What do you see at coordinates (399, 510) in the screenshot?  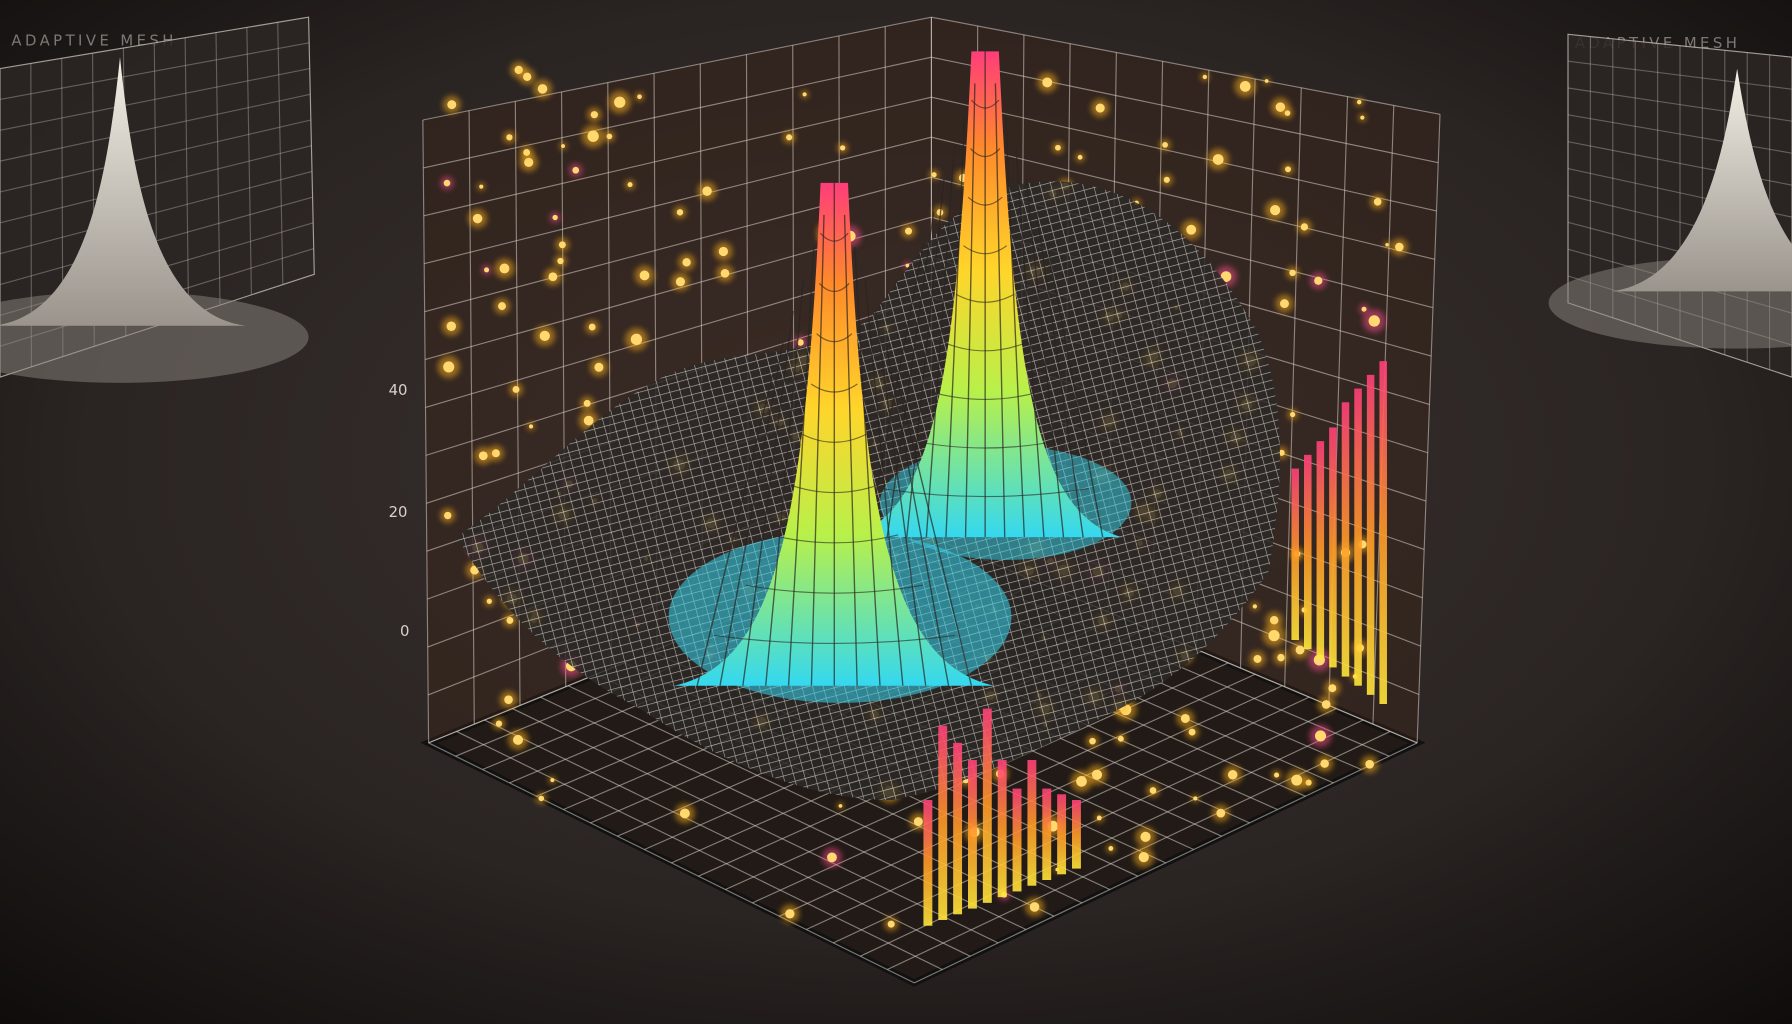 I see `axis-labels: 40 20 0` at bounding box center [399, 510].